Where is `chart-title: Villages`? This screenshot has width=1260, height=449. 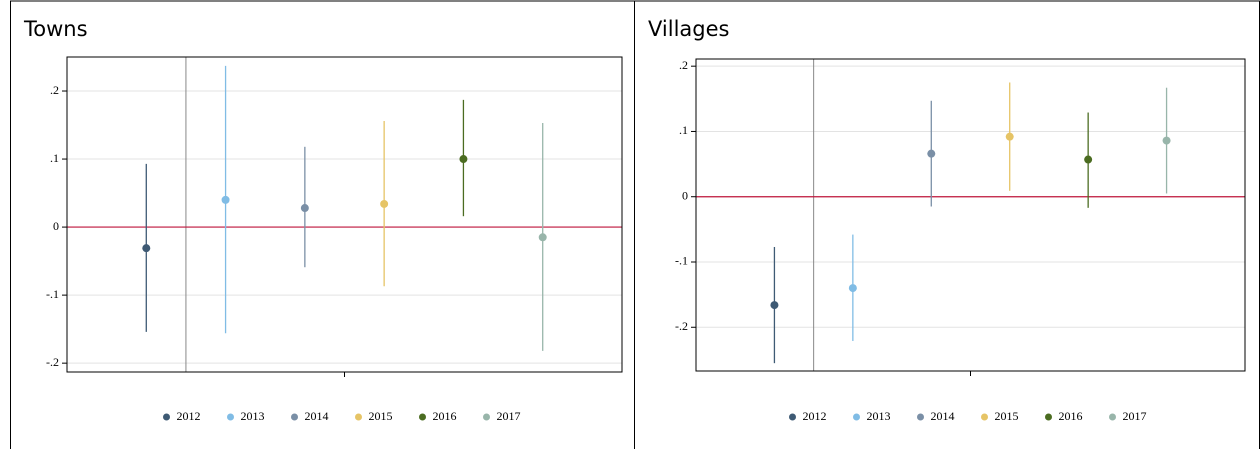 chart-title: Villages is located at coordinates (688, 29).